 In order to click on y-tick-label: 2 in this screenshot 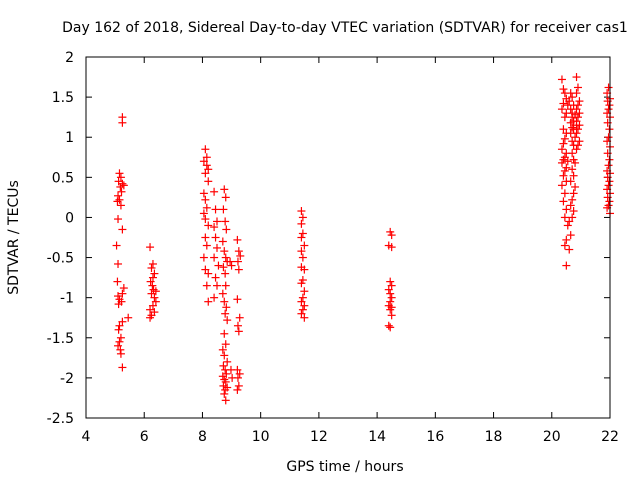, I will do `click(69, 58)`.